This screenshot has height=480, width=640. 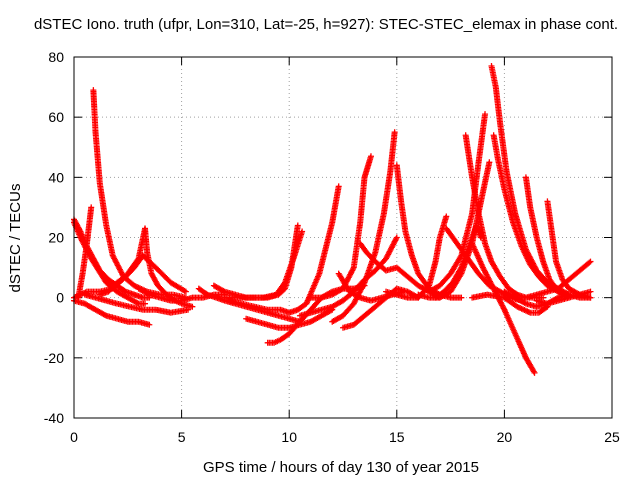 I want to click on y-tick-label: -20, so click(x=54, y=358).